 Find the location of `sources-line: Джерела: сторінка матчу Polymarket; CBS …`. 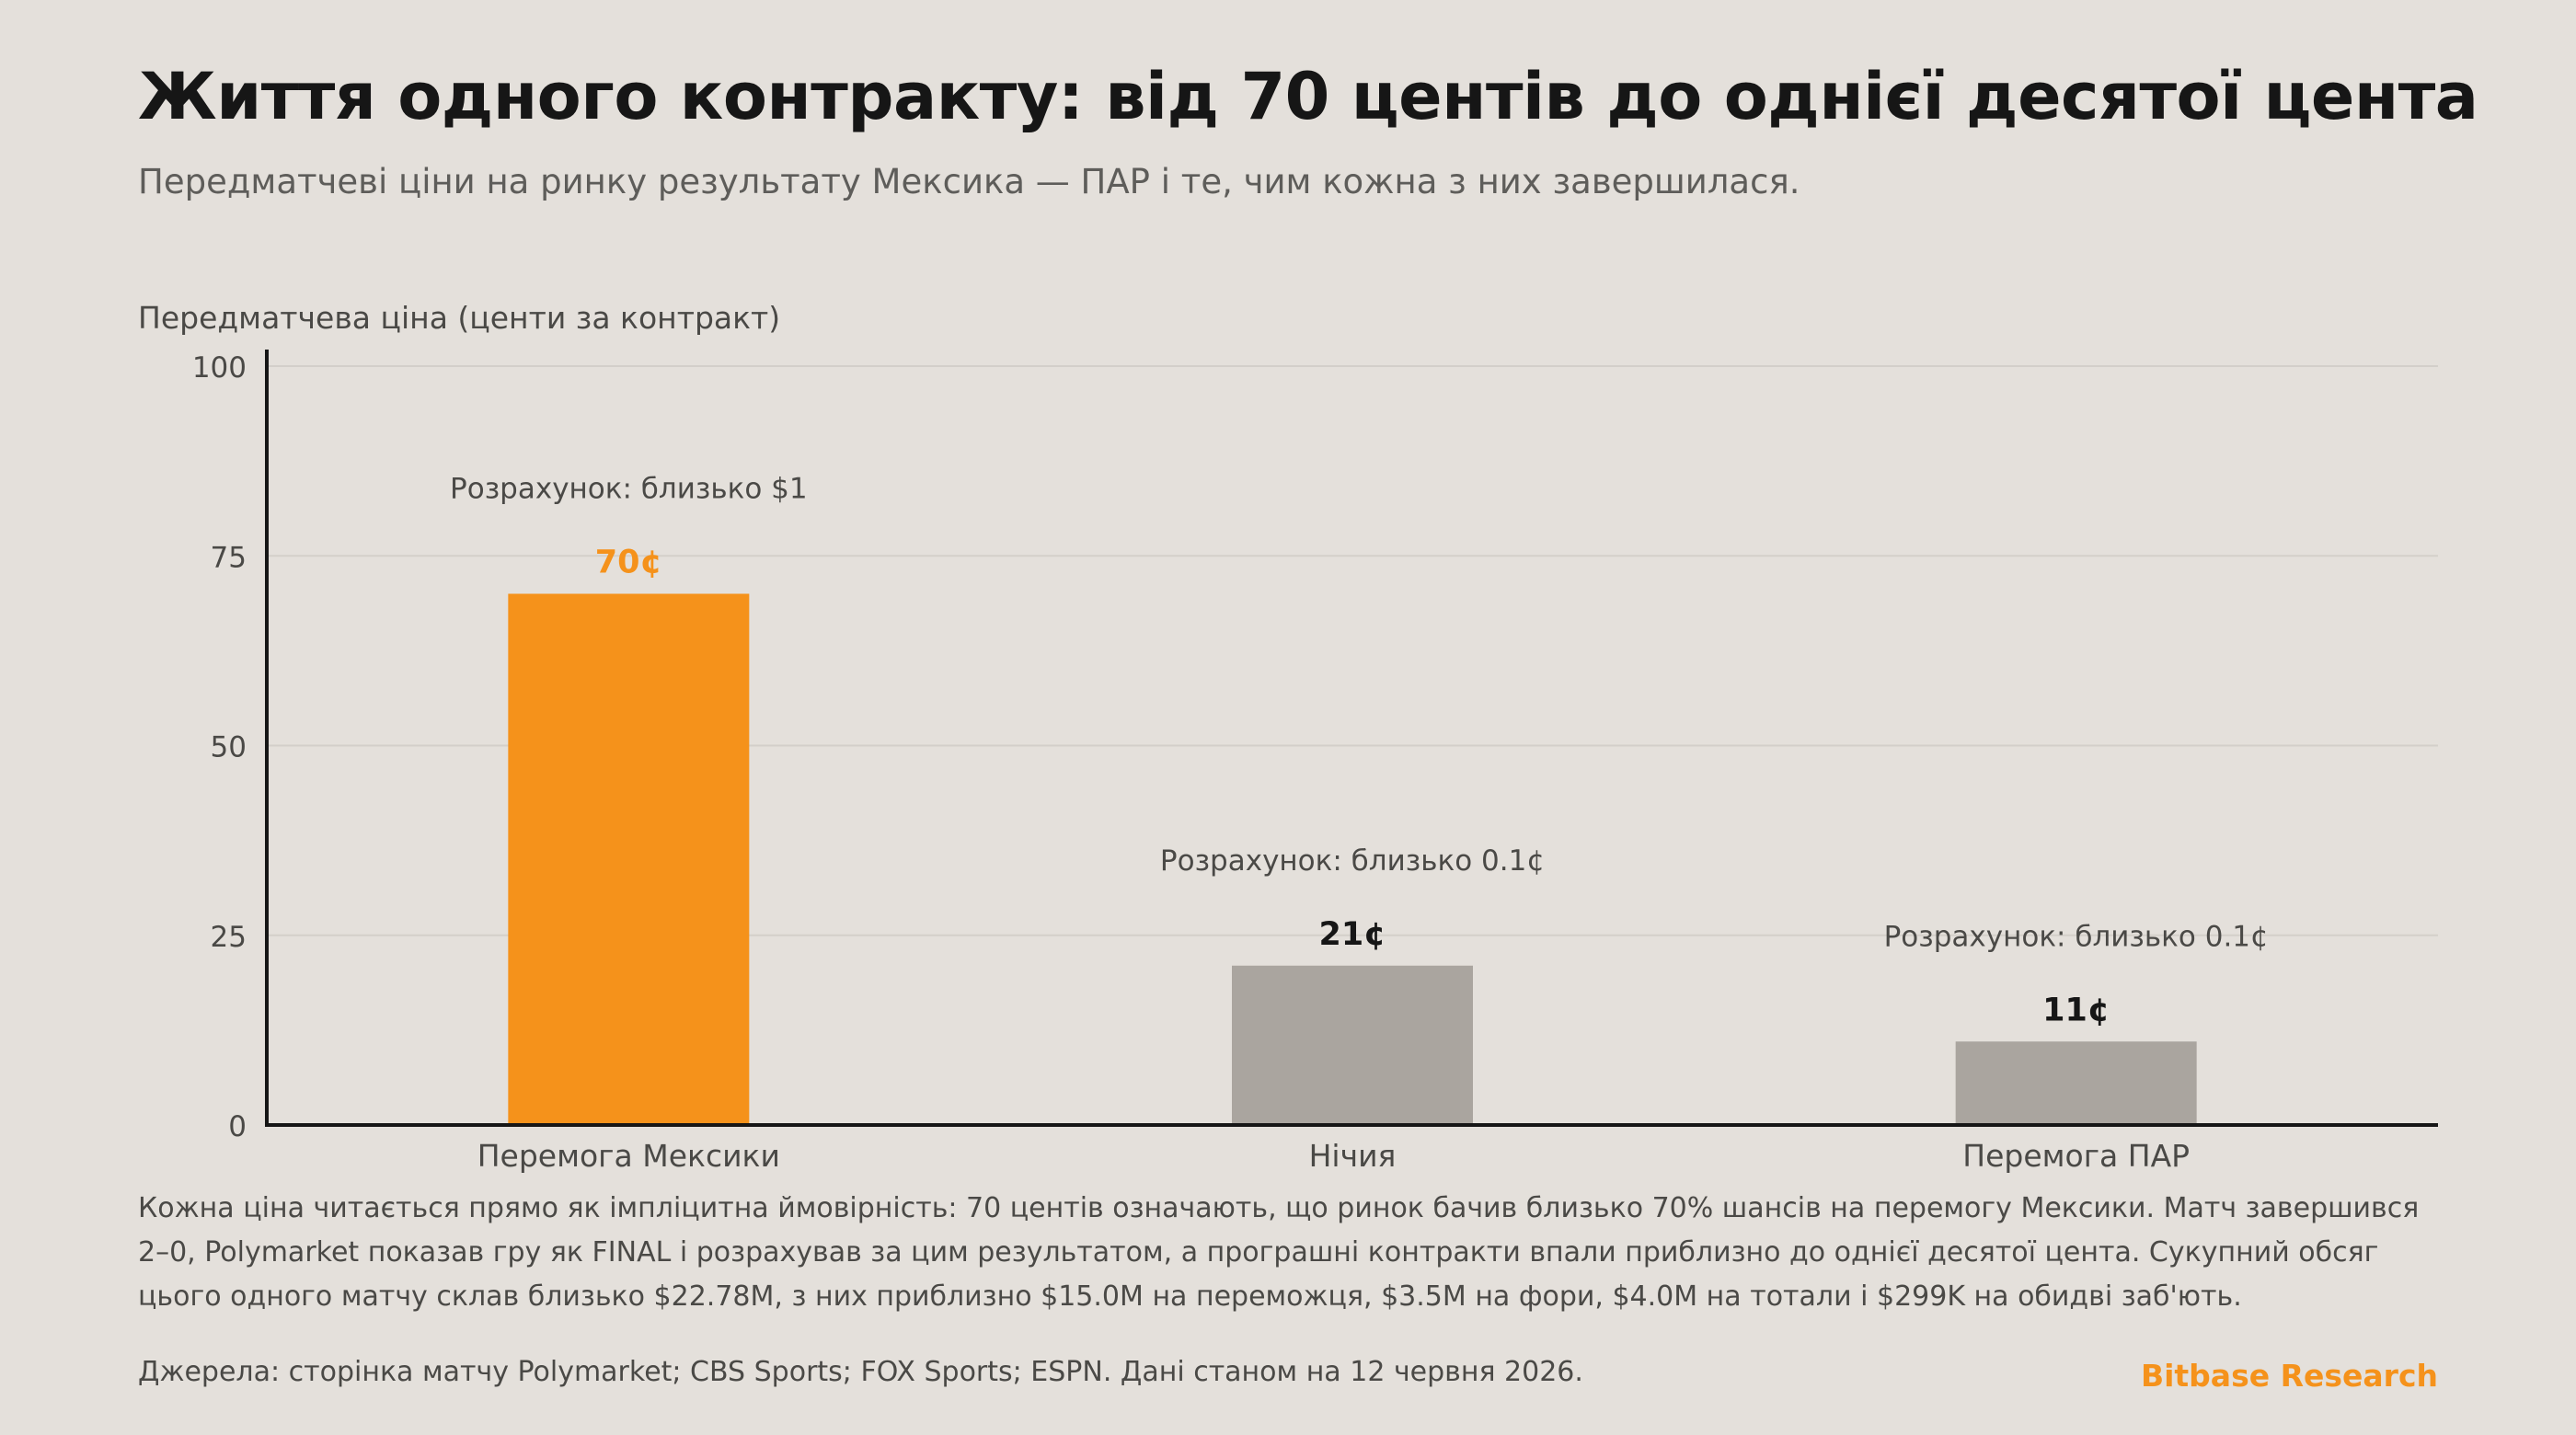

sources-line: Джерела: сторінка матчу Polymarket; CBS … is located at coordinates (860, 1372).